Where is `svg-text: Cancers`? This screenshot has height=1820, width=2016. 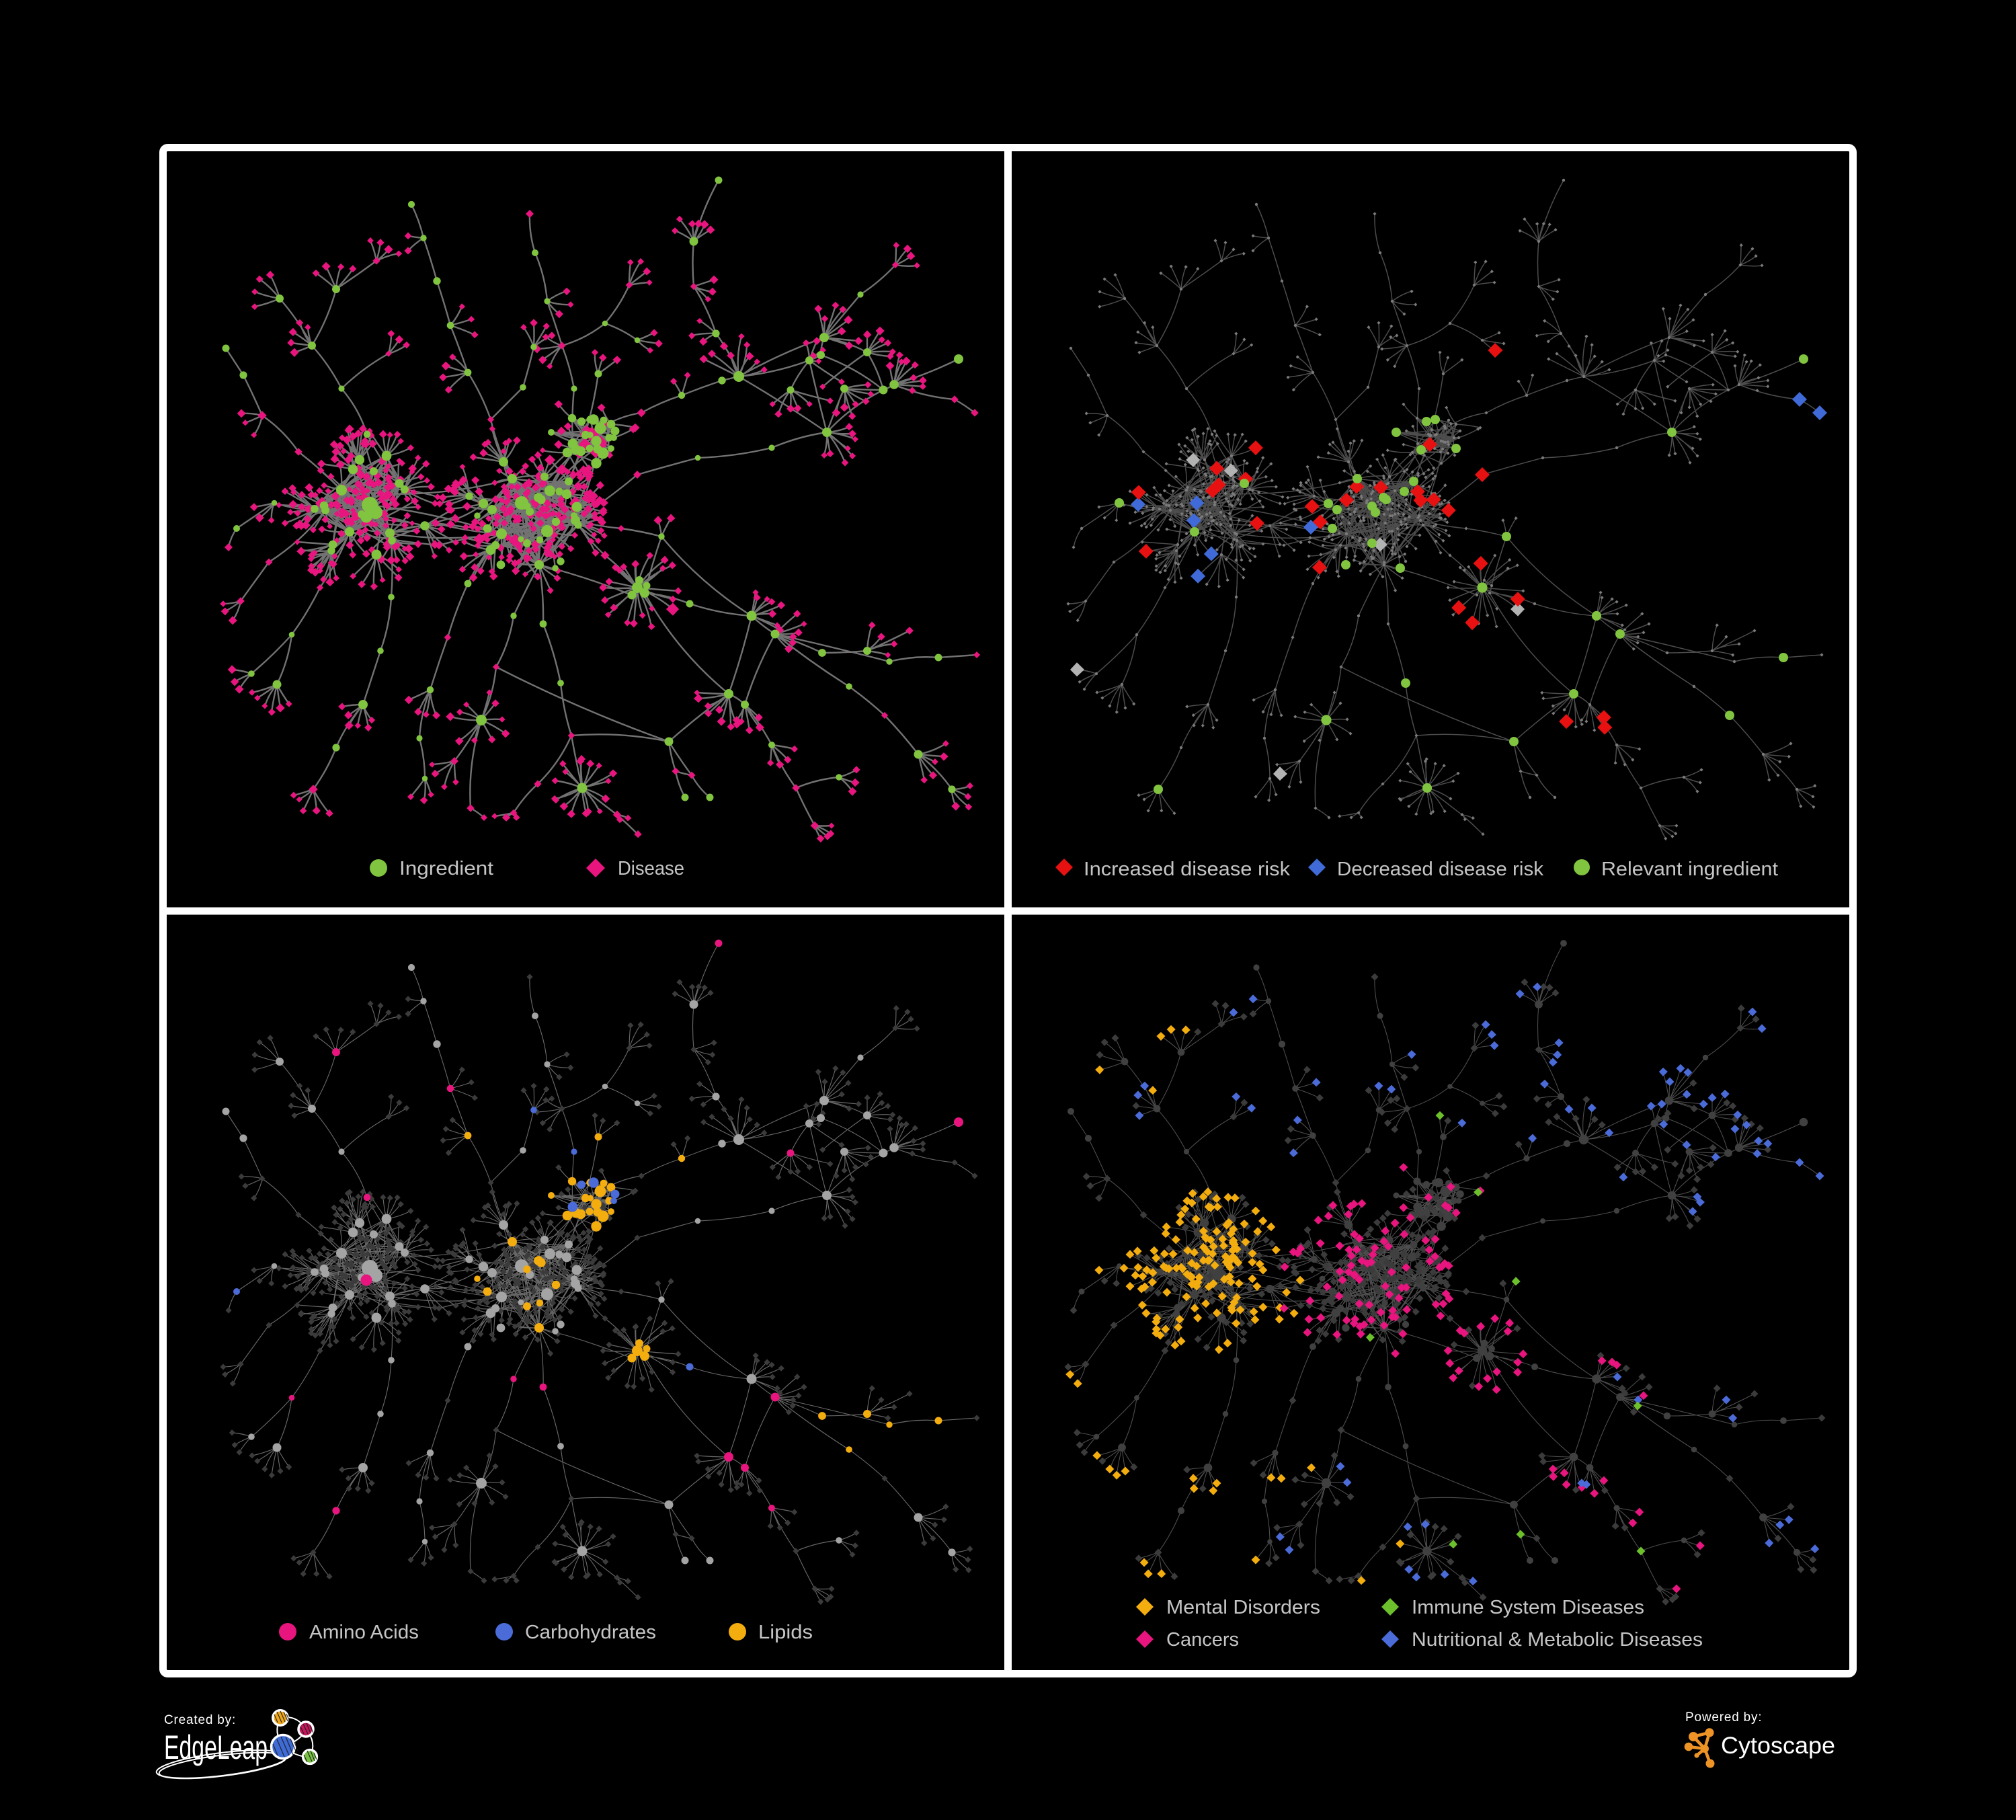
svg-text: Cancers is located at coordinates (1202, 1640).